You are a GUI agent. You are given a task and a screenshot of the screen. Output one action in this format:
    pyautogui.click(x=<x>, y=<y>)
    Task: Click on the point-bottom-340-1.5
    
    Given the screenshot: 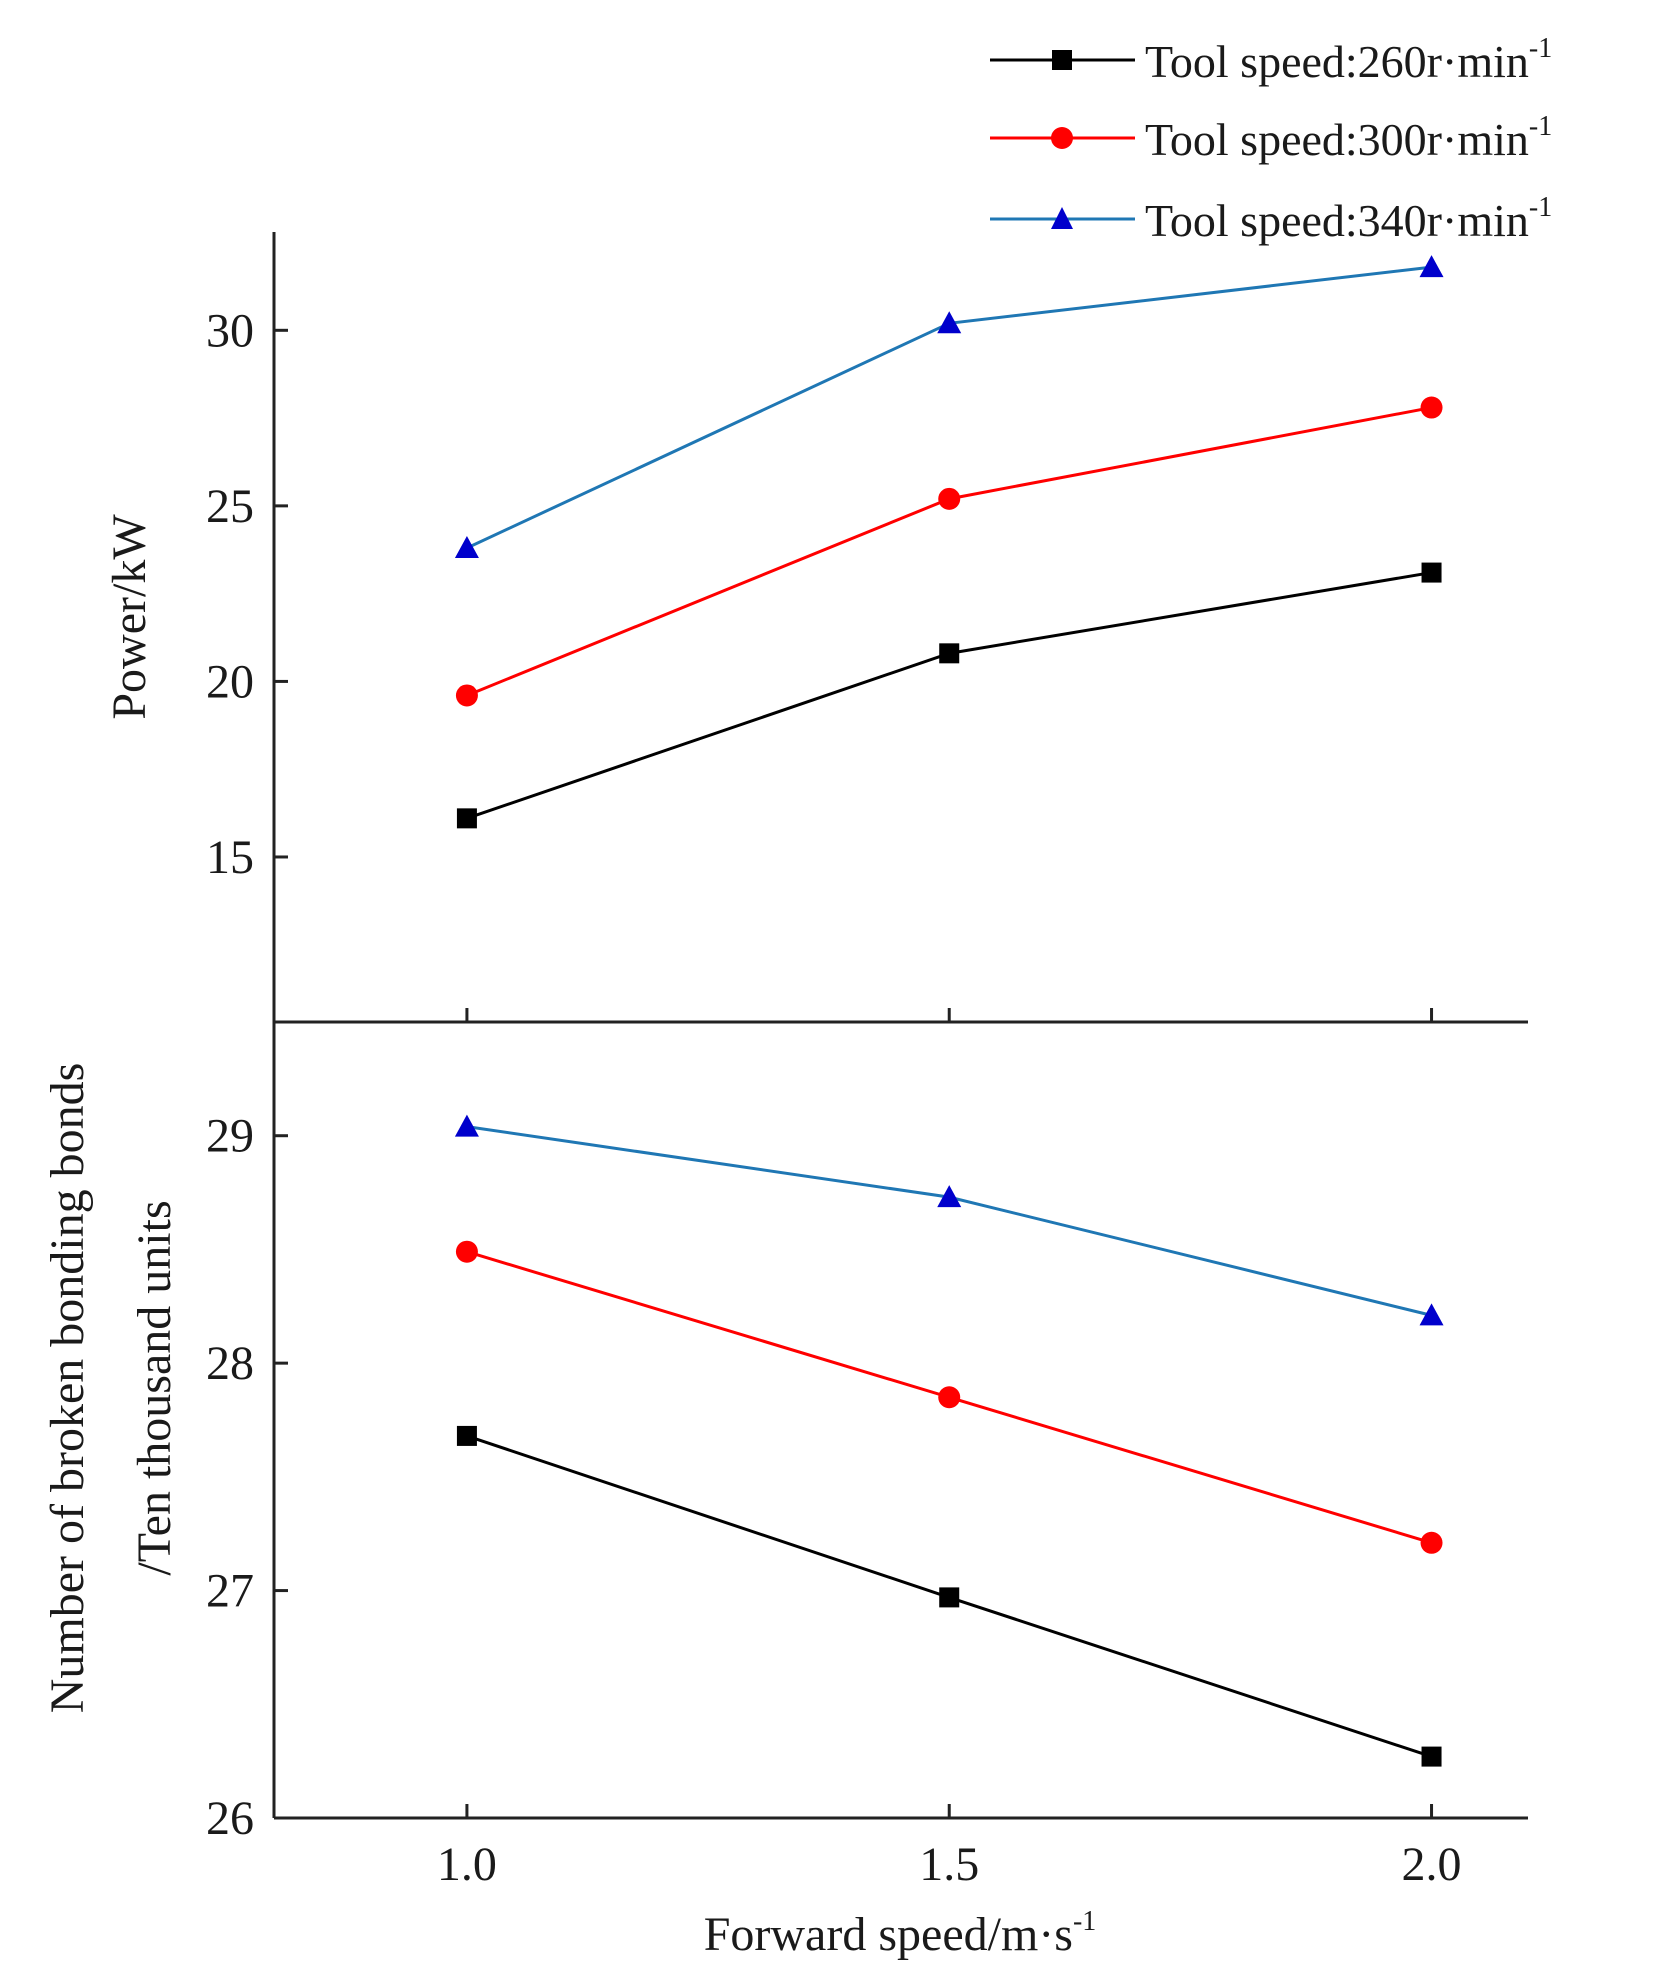 What is the action you would take?
    pyautogui.click(x=949, y=1196)
    